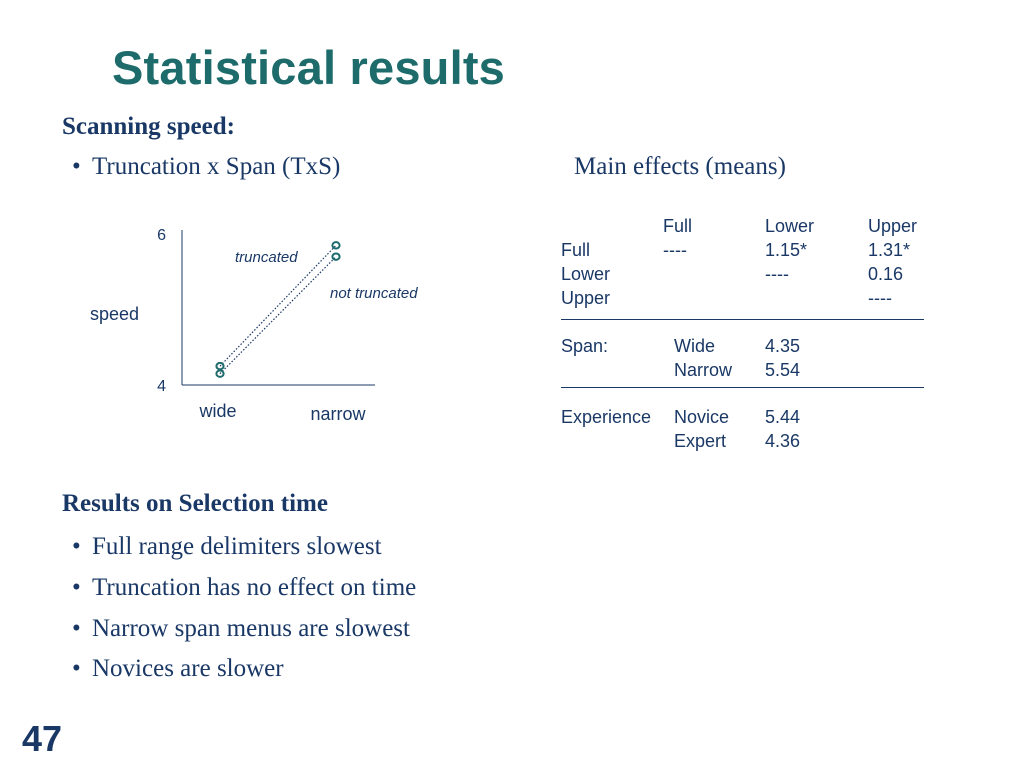 The width and height of the screenshot is (1024, 768). I want to click on experience-mean: 4.36, so click(783, 441).